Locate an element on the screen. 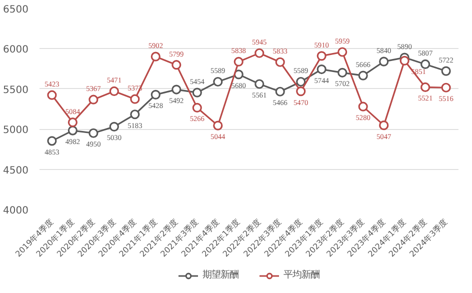 The height and width of the screenshot is (293, 472). legend-label: 平均新酬 is located at coordinates (302, 275).